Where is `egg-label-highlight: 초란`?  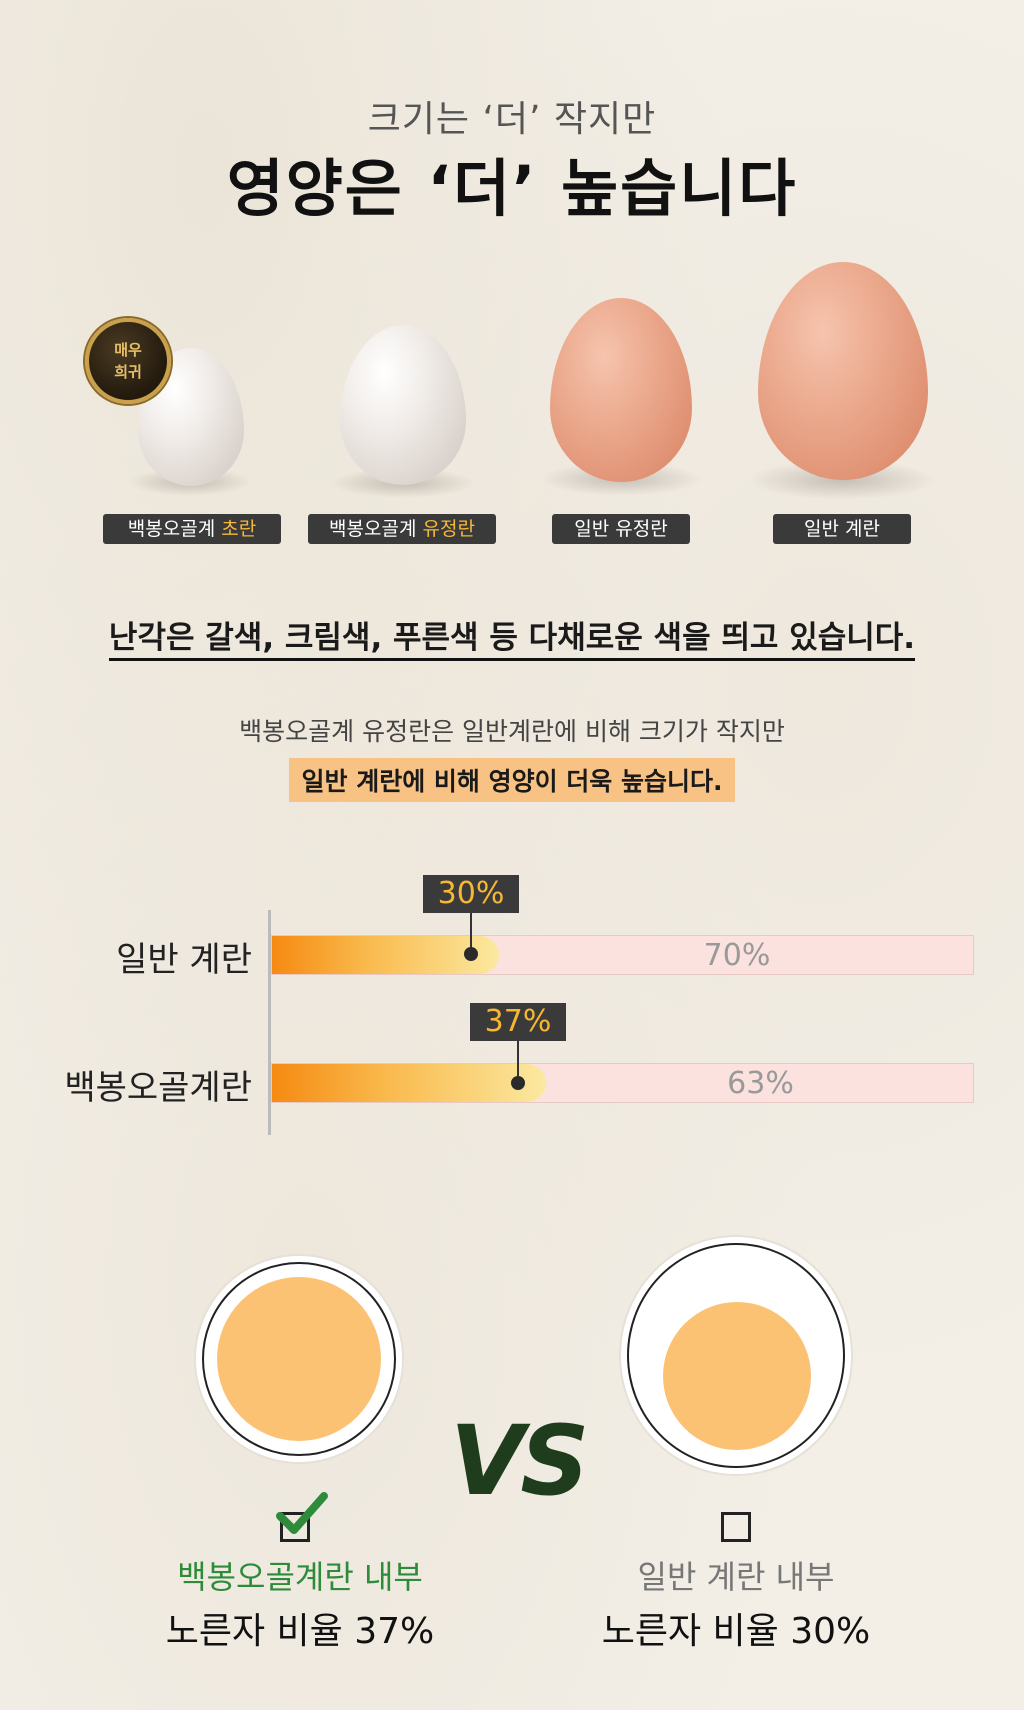
egg-label-highlight: 초란 is located at coordinates (239, 529).